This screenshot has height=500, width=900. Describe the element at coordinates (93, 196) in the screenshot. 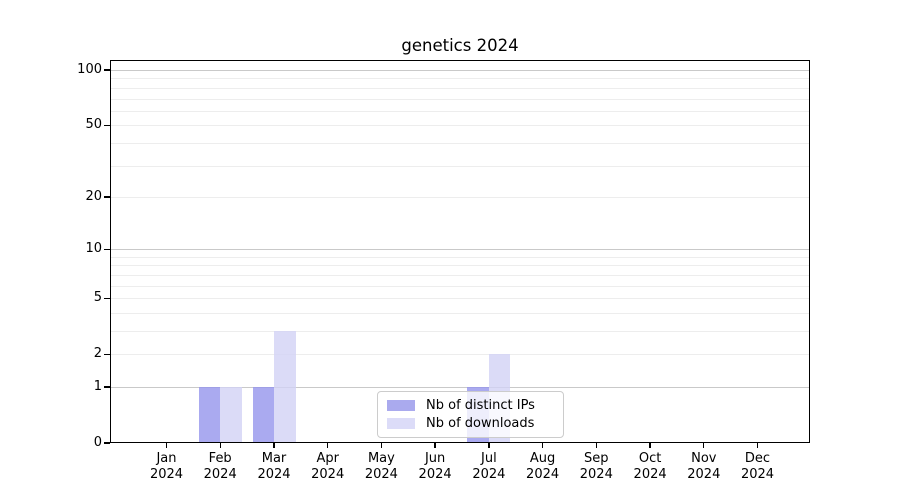

I see `y-tick-label-20: 20` at that location.